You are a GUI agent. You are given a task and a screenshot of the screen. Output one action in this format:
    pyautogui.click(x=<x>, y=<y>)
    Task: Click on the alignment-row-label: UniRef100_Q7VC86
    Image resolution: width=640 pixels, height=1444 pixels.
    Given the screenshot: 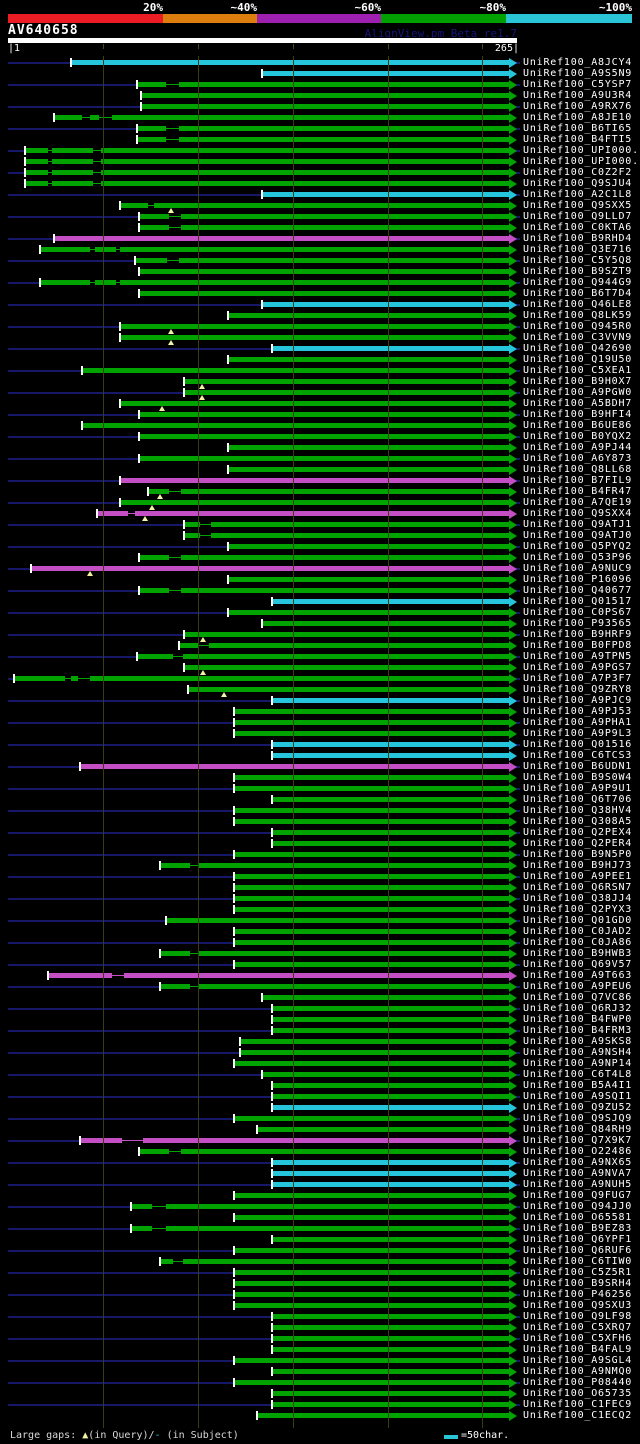 What is the action you would take?
    pyautogui.click(x=578, y=997)
    